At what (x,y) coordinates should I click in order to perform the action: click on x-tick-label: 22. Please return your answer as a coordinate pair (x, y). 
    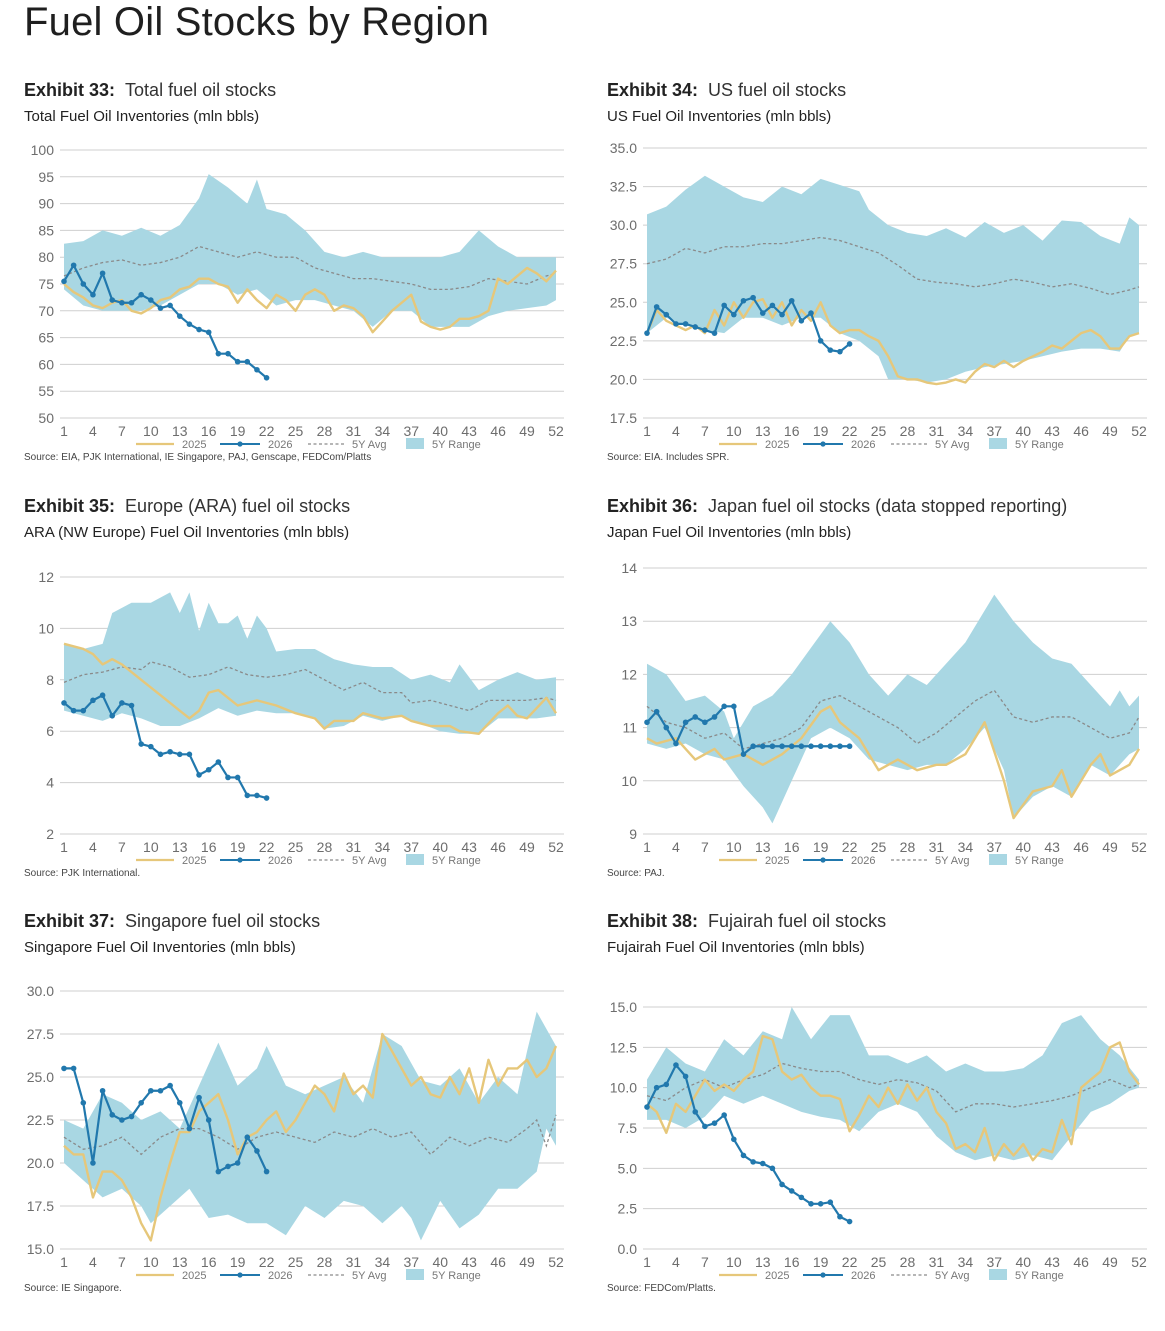
    Looking at the image, I should click on (850, 847).